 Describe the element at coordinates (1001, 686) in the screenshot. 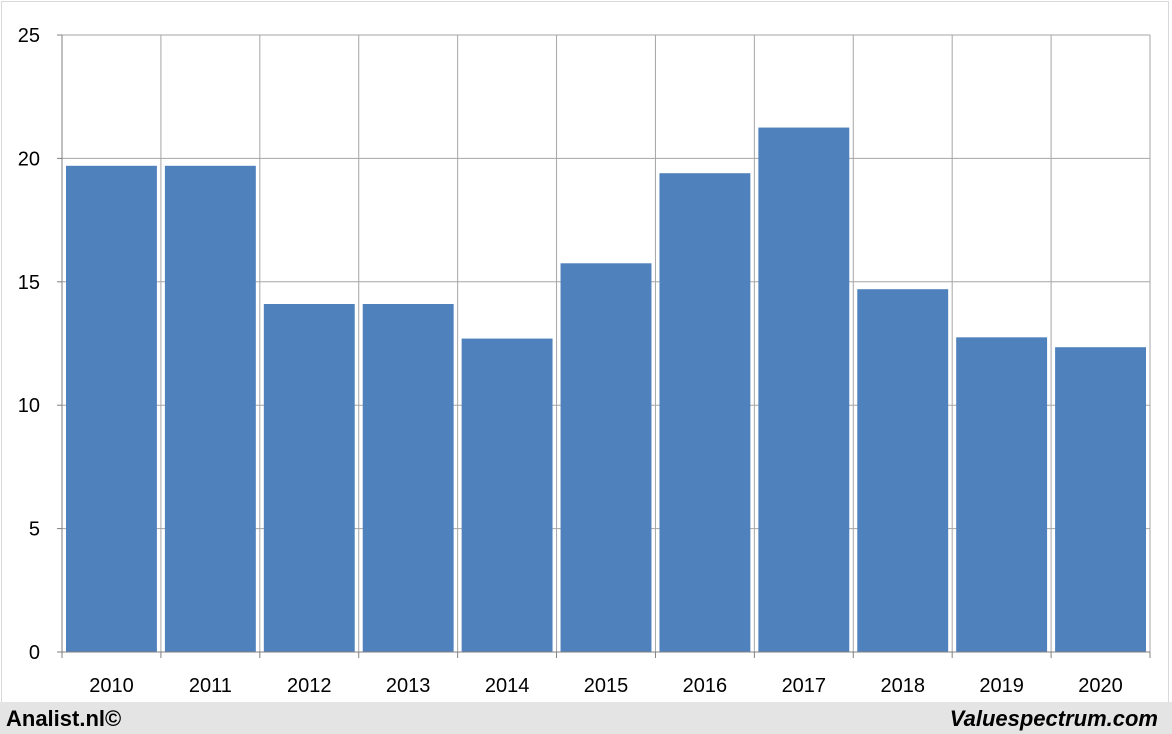

I see `x-tick-label: 2019` at that location.